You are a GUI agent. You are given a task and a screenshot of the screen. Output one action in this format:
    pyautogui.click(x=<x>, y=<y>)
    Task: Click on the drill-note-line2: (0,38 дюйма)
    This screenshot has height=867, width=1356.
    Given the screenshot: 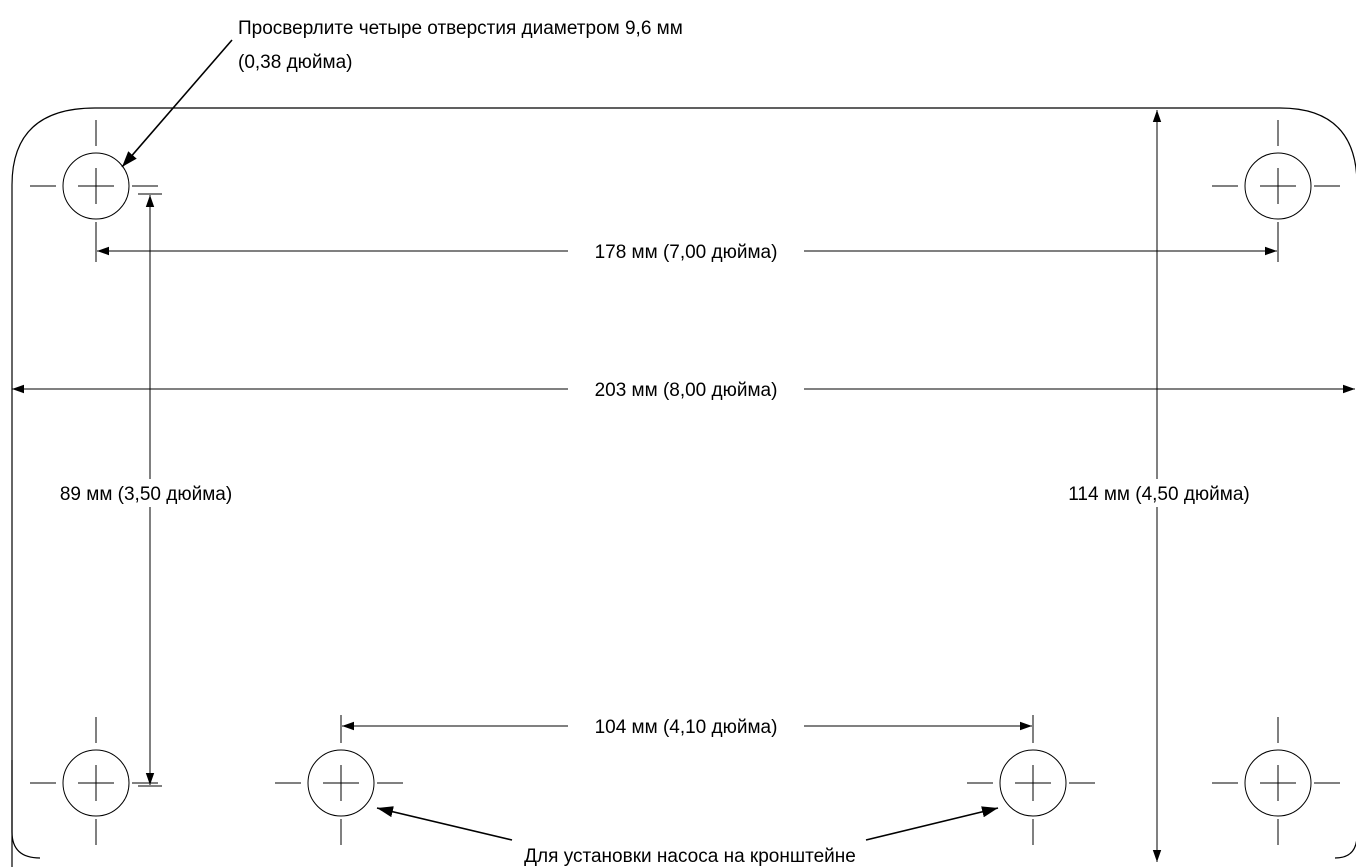 What is the action you would take?
    pyautogui.click(x=295, y=62)
    